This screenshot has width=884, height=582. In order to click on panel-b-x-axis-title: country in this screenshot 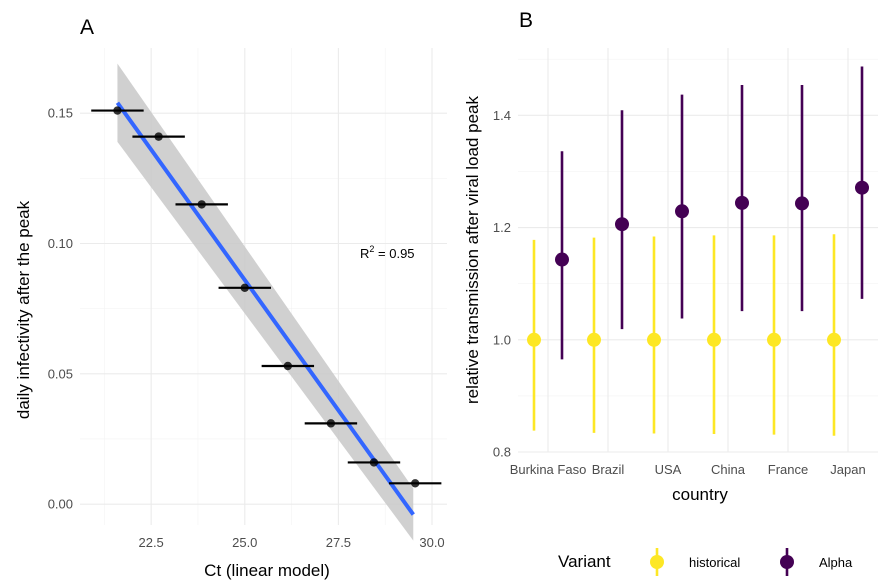, I will do `click(700, 494)`.